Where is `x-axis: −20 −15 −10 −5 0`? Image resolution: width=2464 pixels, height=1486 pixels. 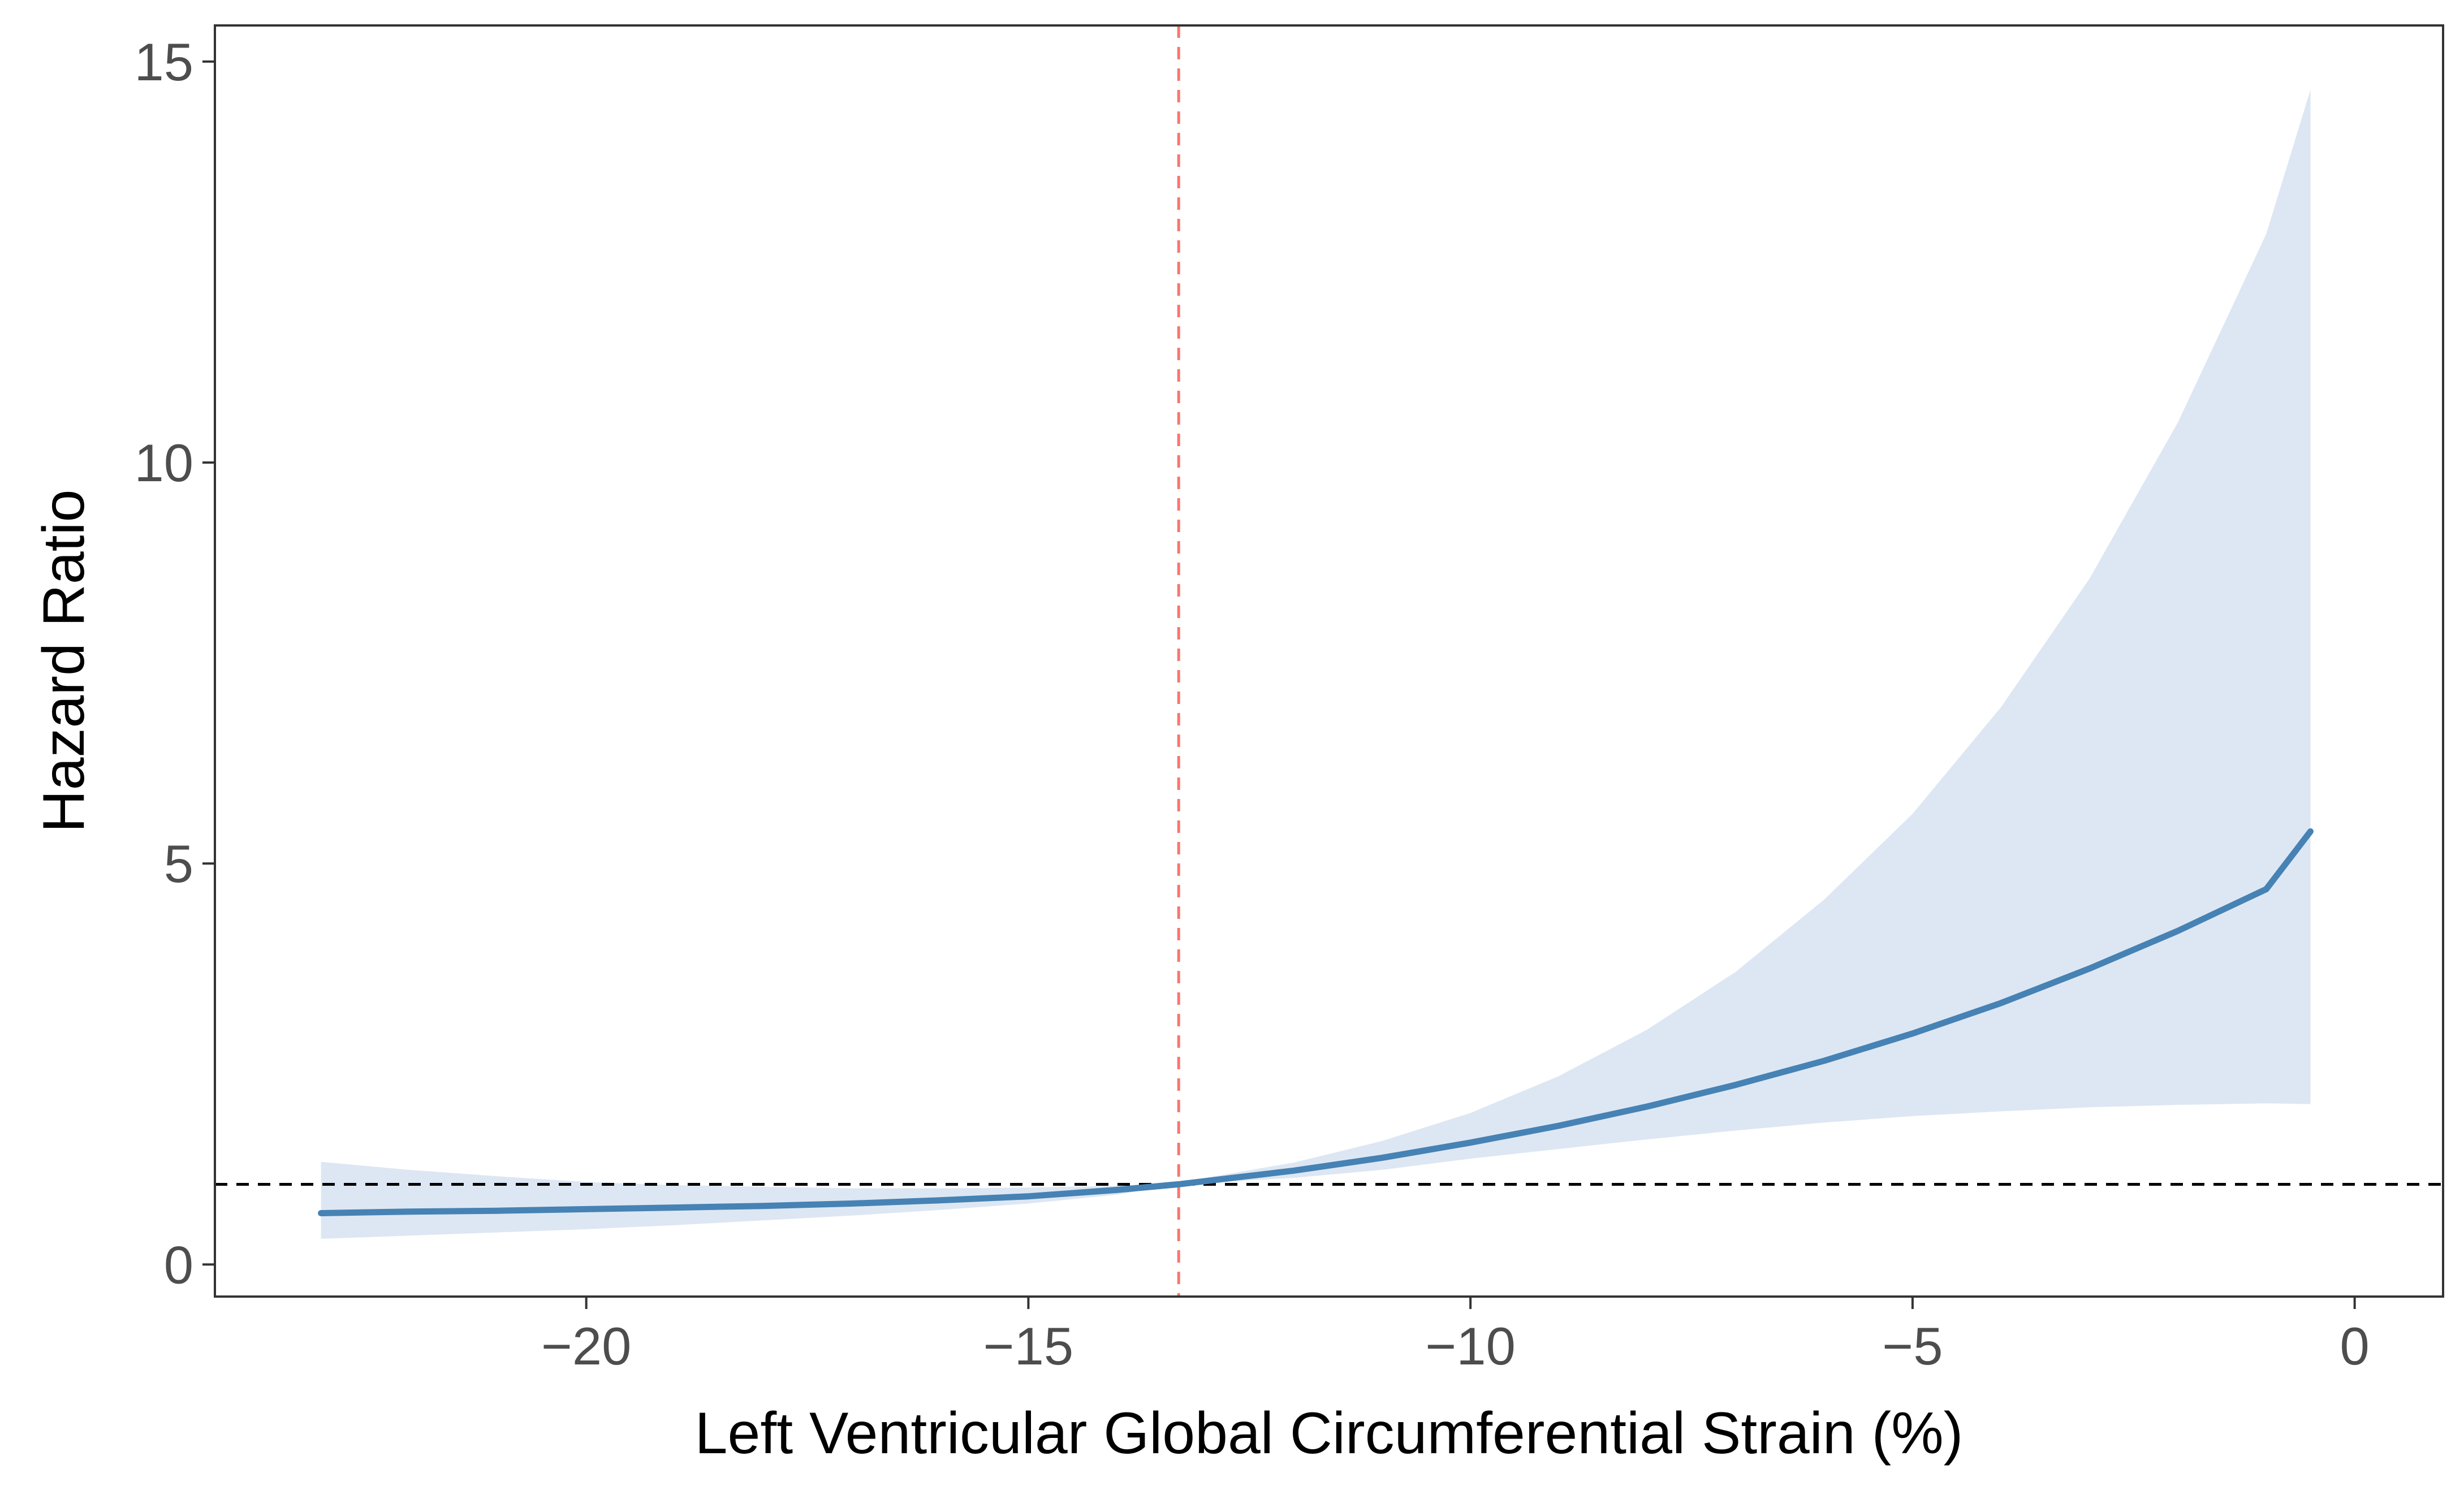 x-axis: −20 −15 −10 −5 0 is located at coordinates (1456, 1336).